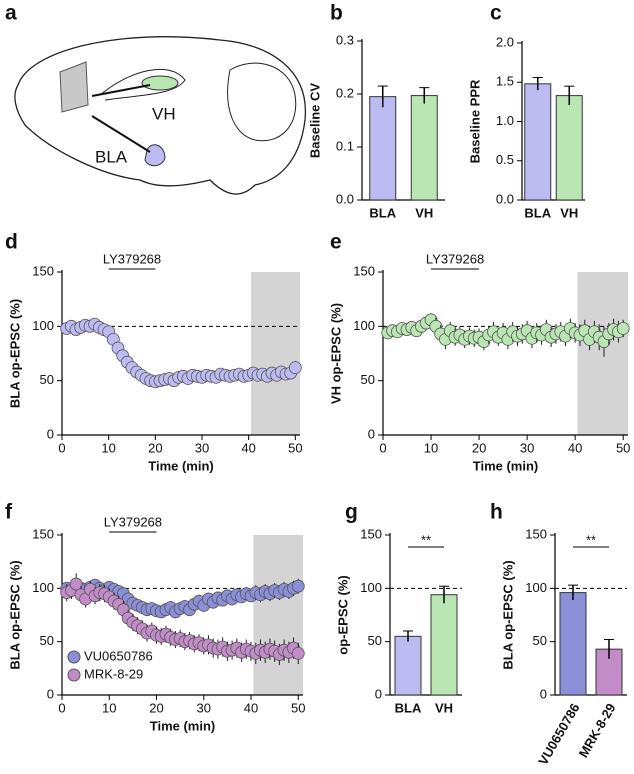 This screenshot has width=634, height=774. Describe the element at coordinates (474, 121) in the screenshot. I see `y-axis-label: Baseline PPR` at that location.